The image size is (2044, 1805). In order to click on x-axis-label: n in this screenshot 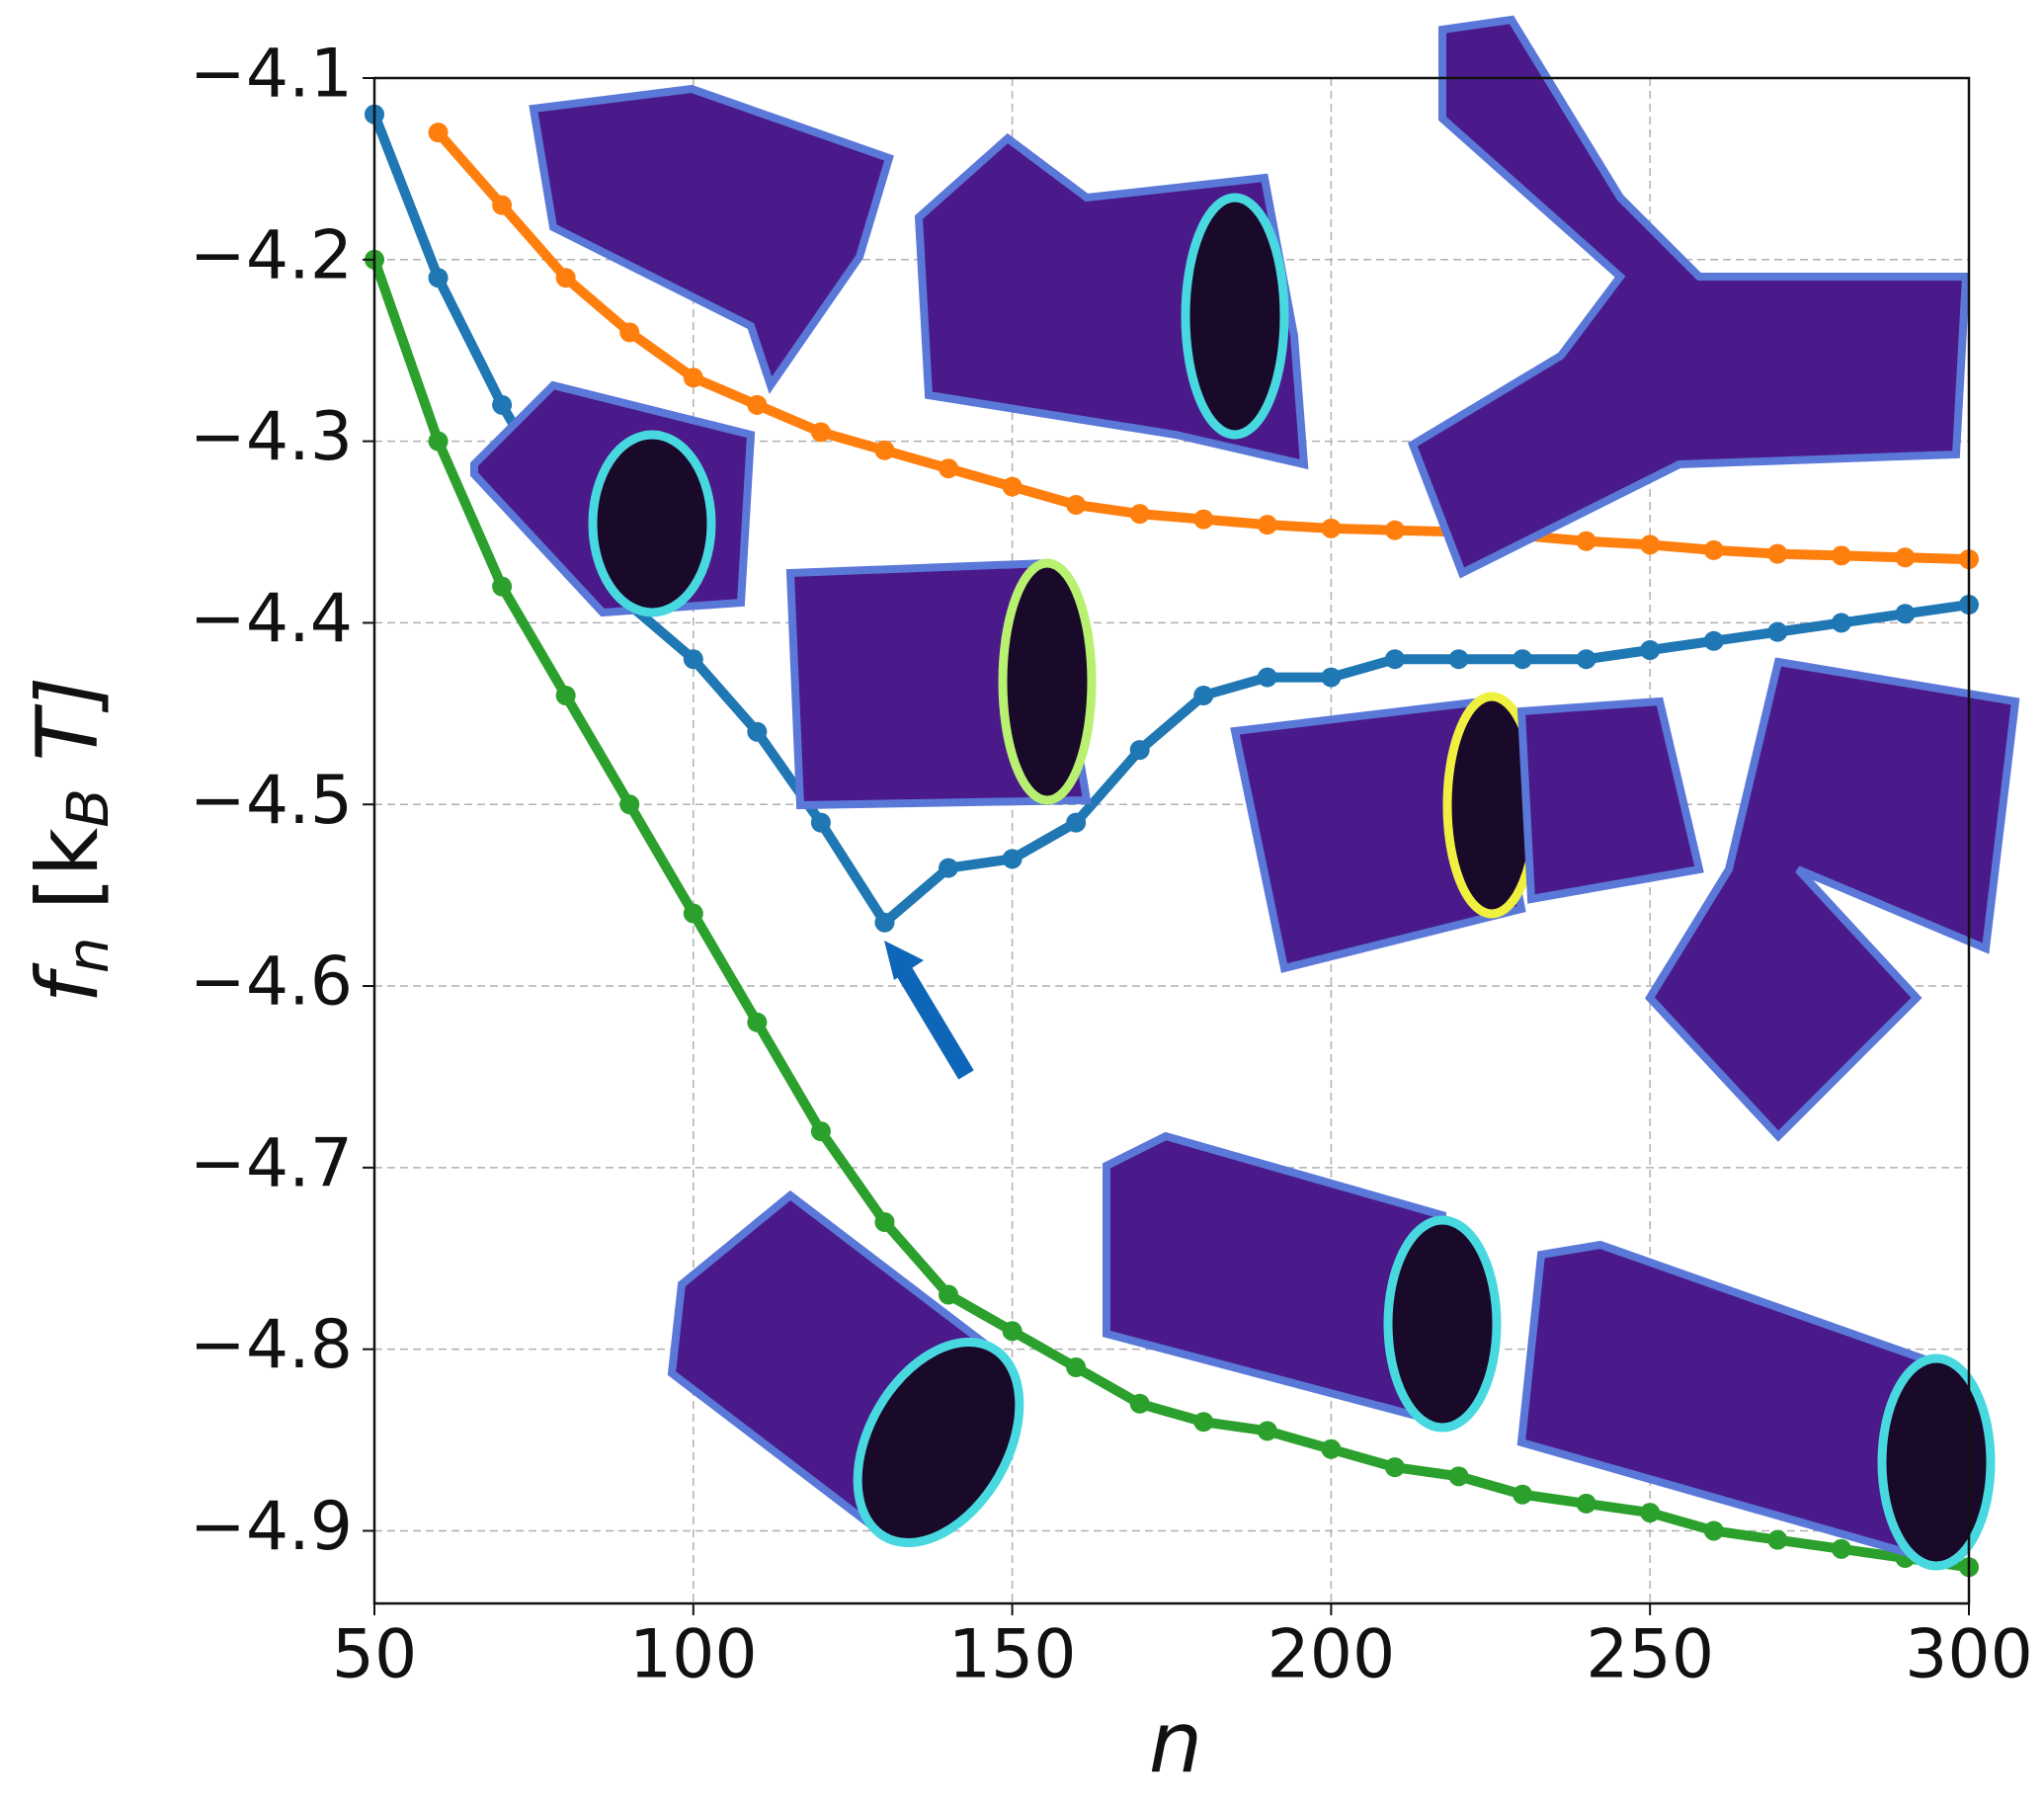, I will do `click(1176, 1742)`.